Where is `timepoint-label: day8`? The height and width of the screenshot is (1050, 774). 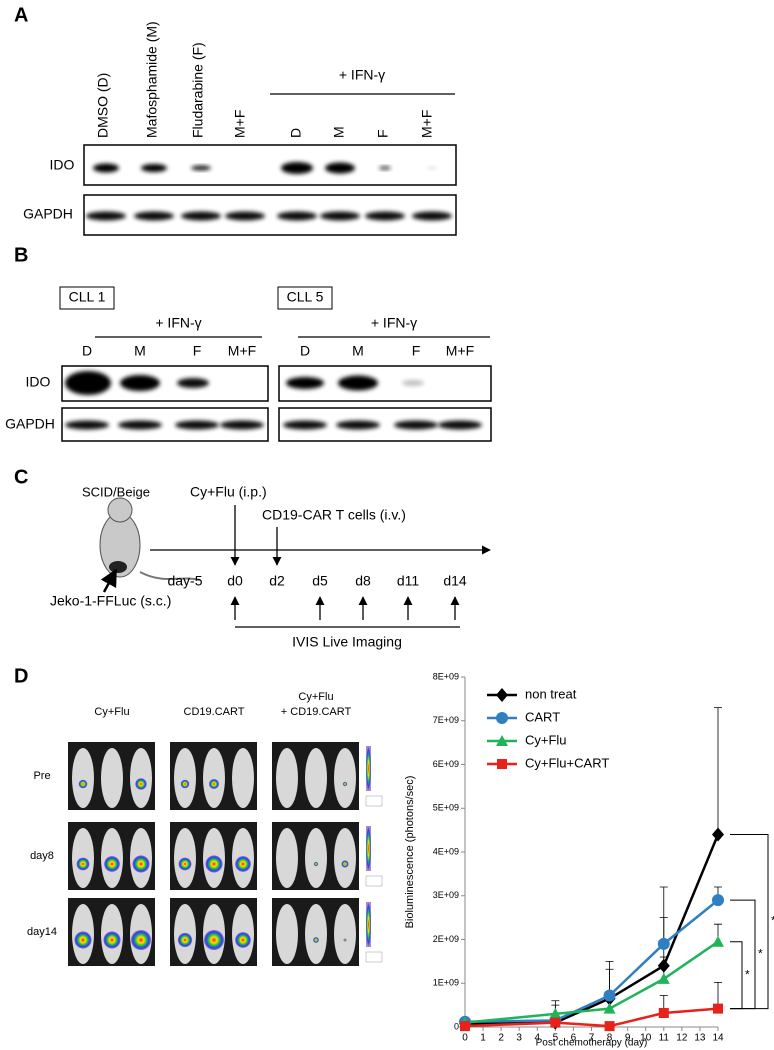 timepoint-label: day8 is located at coordinates (42, 856).